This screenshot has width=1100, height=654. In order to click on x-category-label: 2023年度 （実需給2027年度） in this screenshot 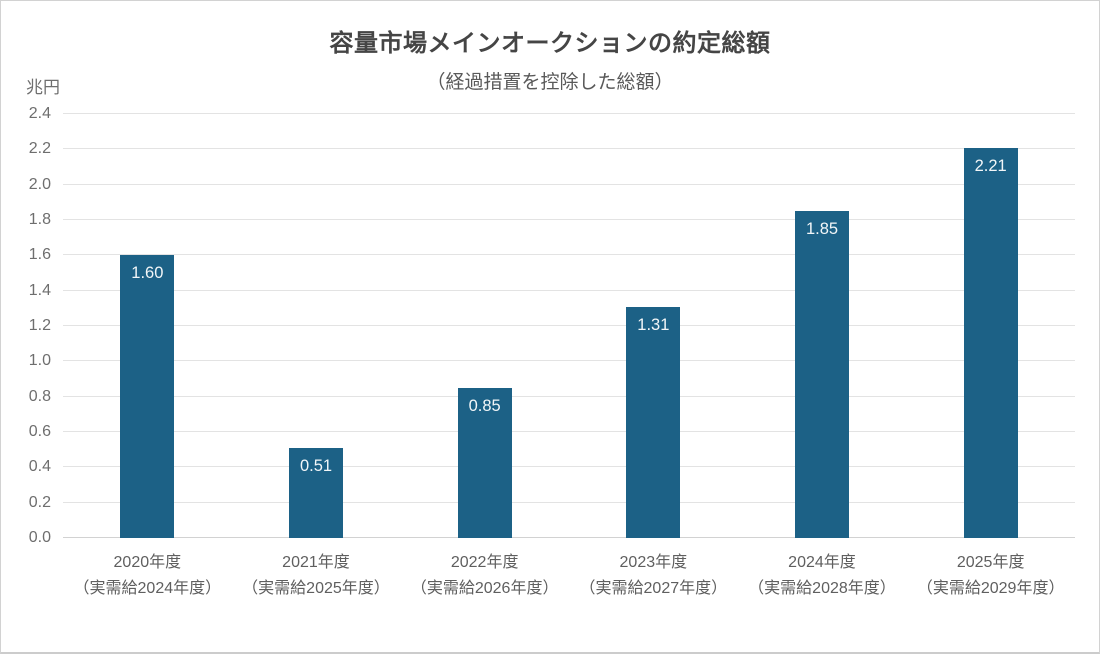, I will do `click(653, 576)`.